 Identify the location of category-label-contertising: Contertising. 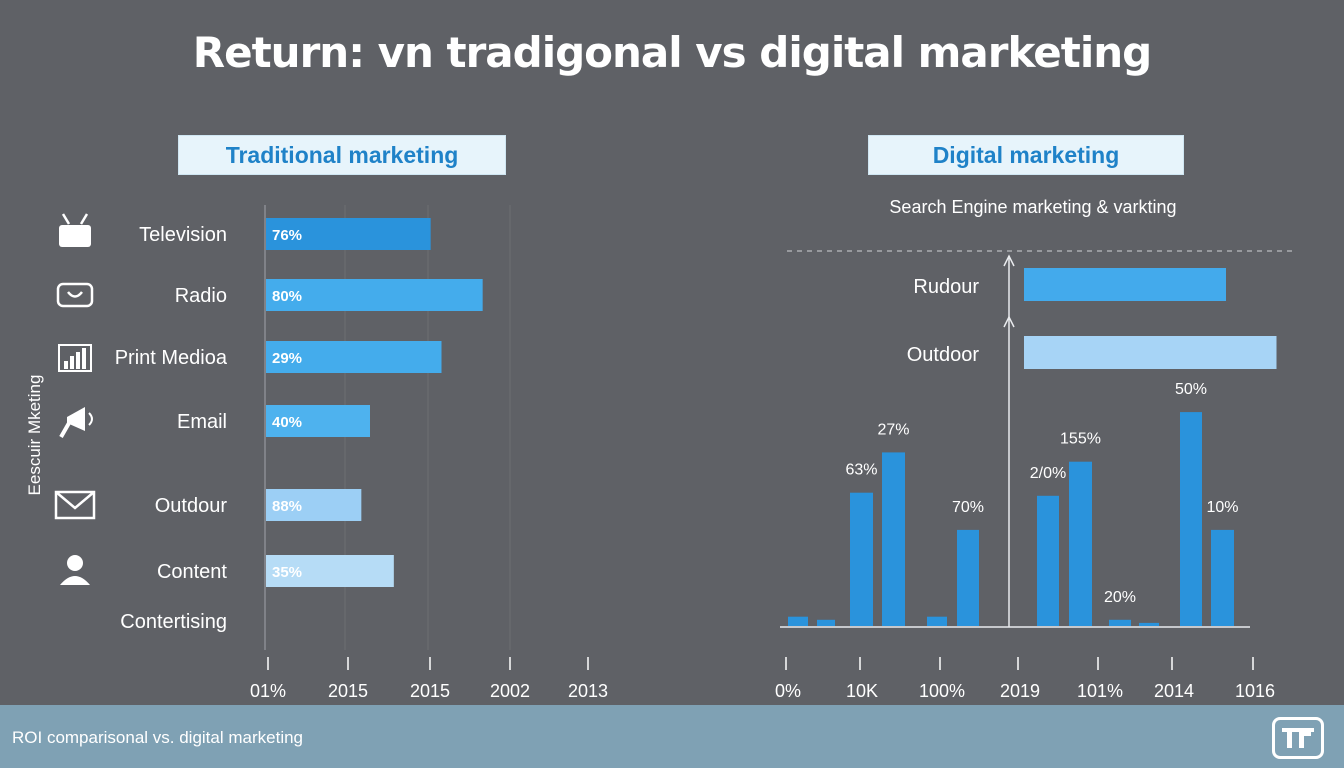
(173, 622).